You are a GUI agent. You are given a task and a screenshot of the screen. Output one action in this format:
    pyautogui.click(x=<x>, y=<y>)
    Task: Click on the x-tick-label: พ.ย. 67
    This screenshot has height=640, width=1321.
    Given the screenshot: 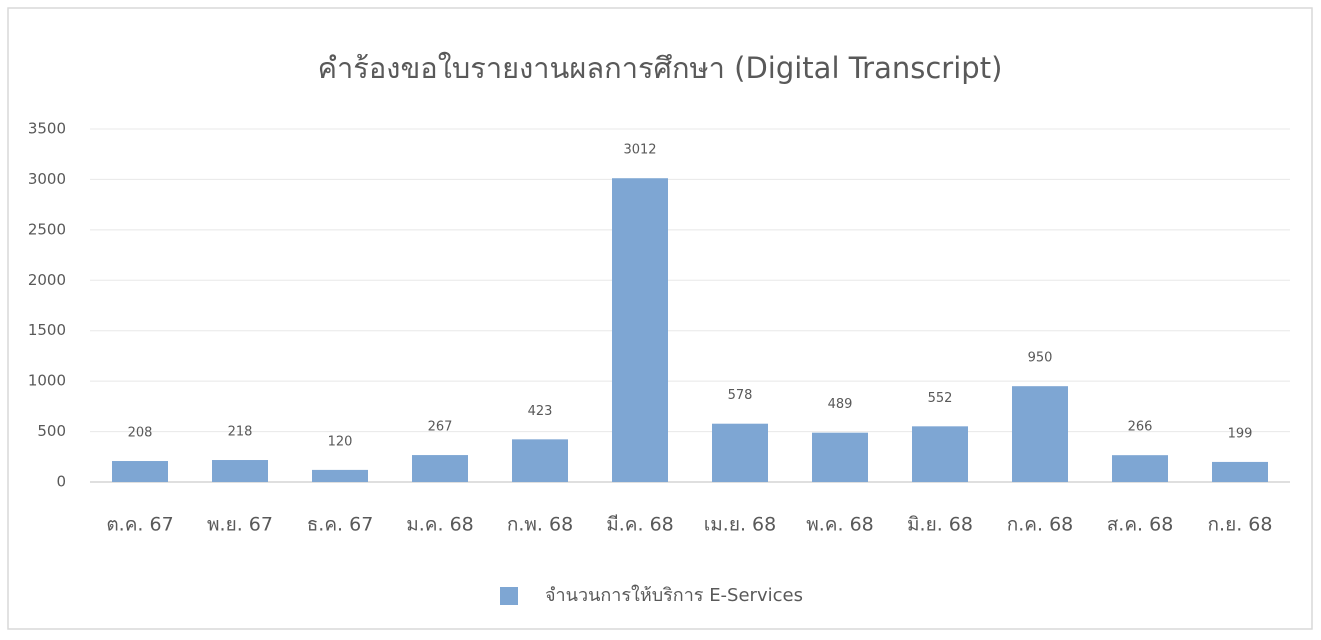 What is the action you would take?
    pyautogui.click(x=240, y=525)
    